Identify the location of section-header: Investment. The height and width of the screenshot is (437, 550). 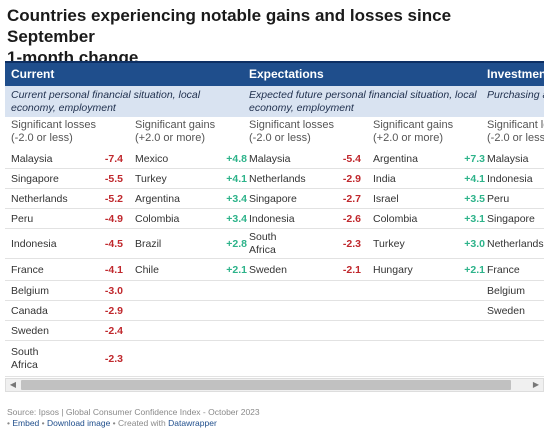
(512, 73).